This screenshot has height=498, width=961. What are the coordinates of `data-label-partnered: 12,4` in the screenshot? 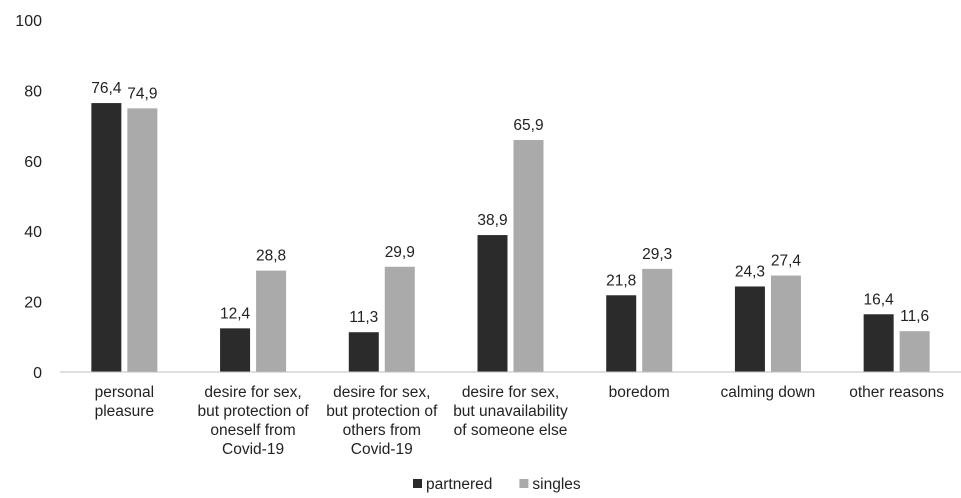 It's located at (235, 313).